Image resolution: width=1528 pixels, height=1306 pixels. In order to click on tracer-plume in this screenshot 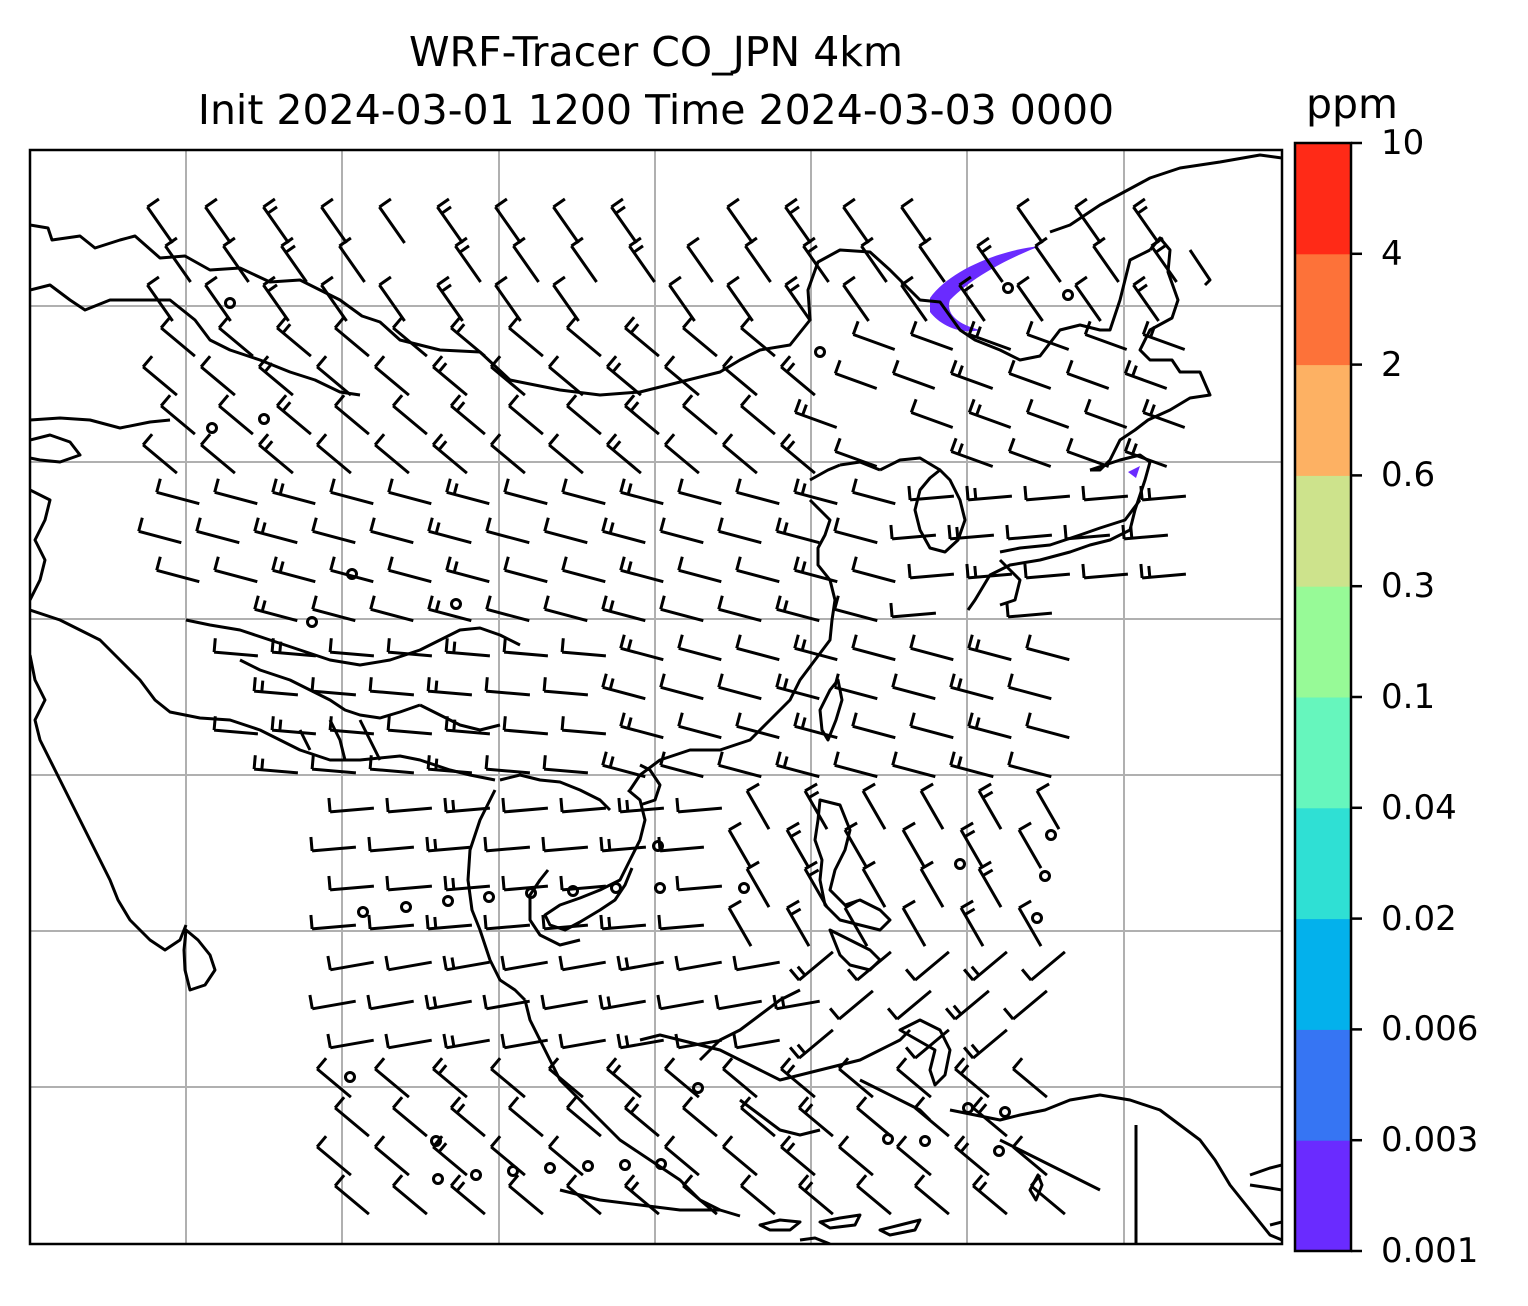, I will do `click(1035, 362)`.